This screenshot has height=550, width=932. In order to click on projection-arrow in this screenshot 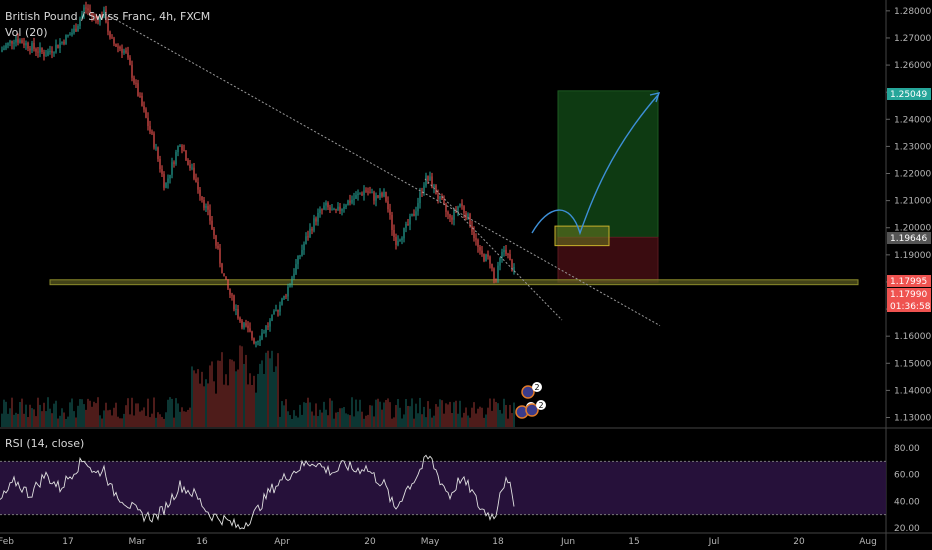, I will do `click(595, 165)`.